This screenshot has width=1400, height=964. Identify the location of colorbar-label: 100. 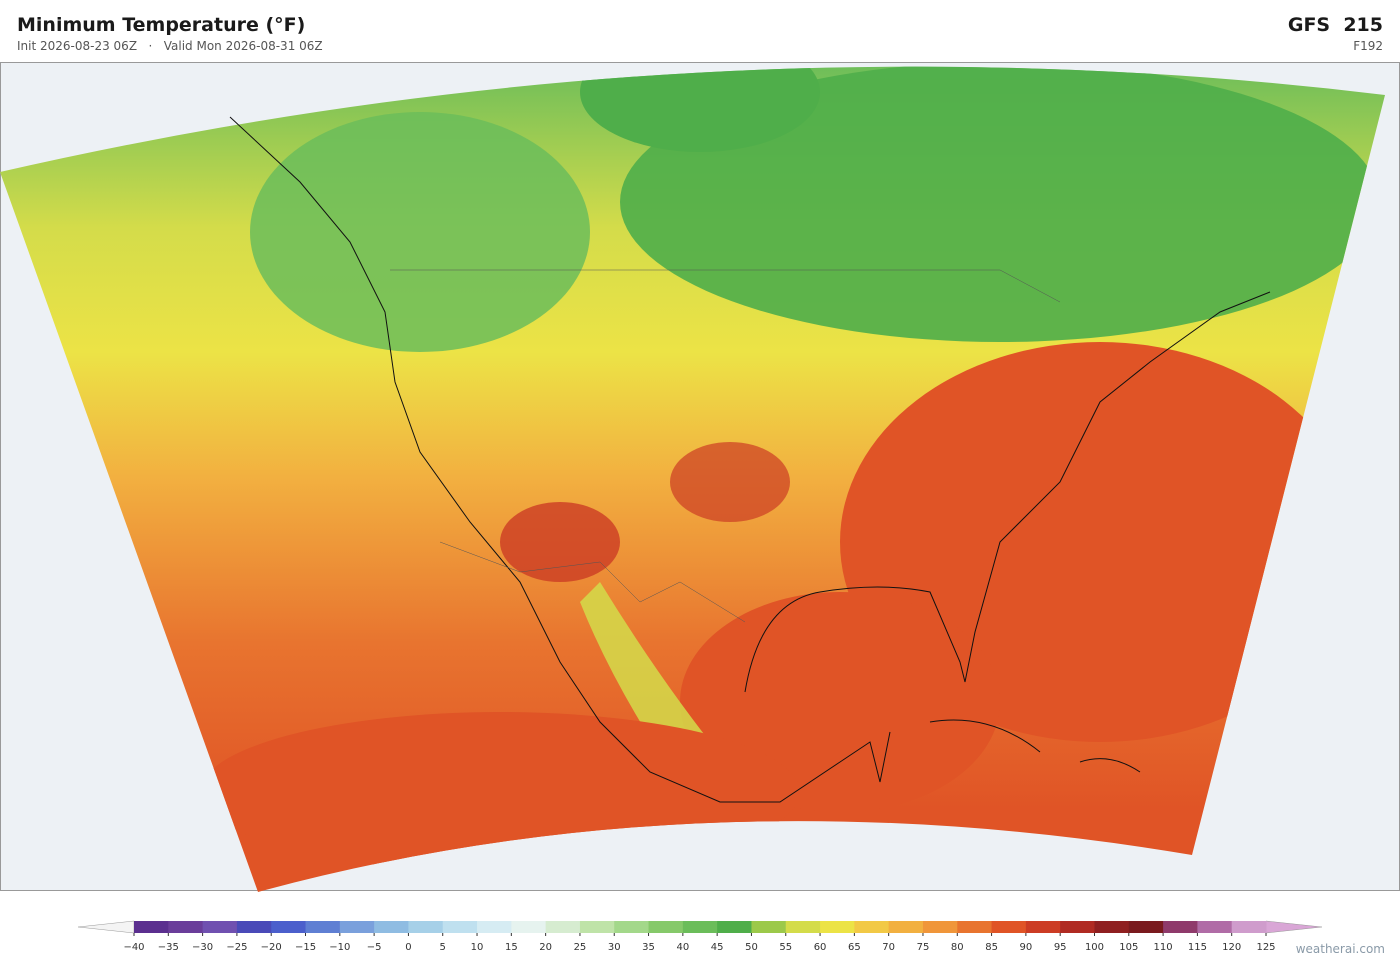
(1094, 947).